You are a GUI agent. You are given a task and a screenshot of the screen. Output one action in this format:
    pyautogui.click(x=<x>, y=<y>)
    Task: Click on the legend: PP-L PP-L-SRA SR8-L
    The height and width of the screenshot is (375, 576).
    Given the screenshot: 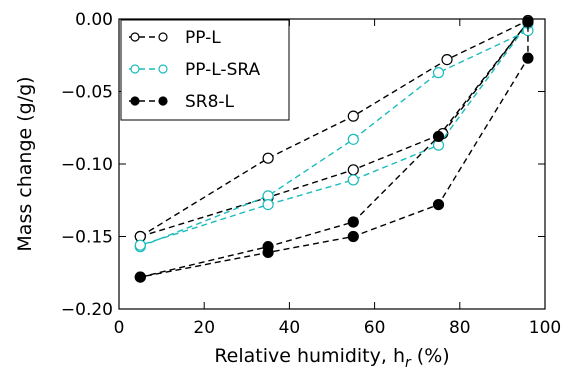 What is the action you would take?
    pyautogui.click(x=205, y=70)
    